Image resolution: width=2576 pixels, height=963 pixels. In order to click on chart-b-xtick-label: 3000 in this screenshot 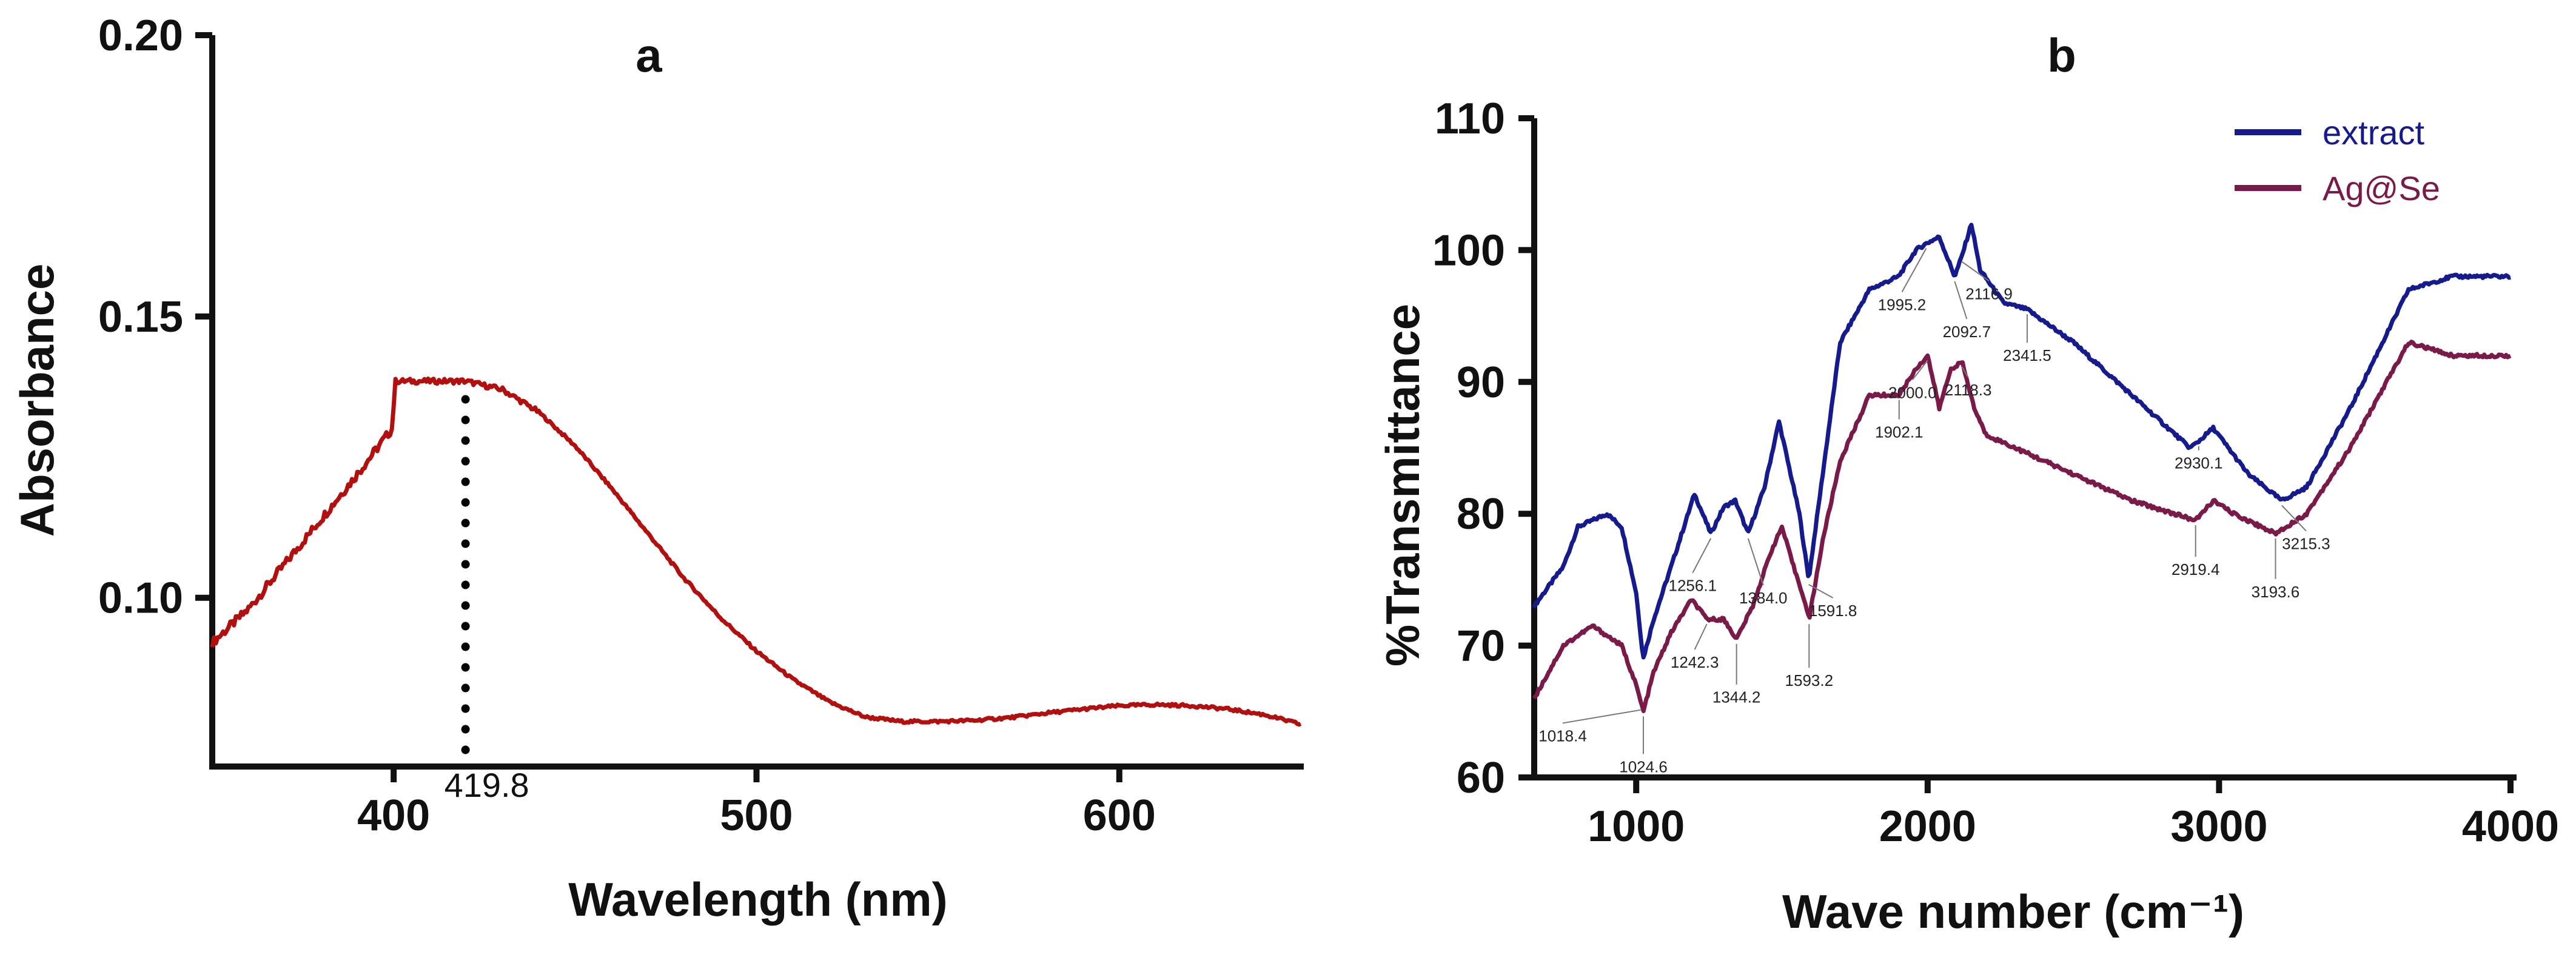, I will do `click(2218, 826)`.